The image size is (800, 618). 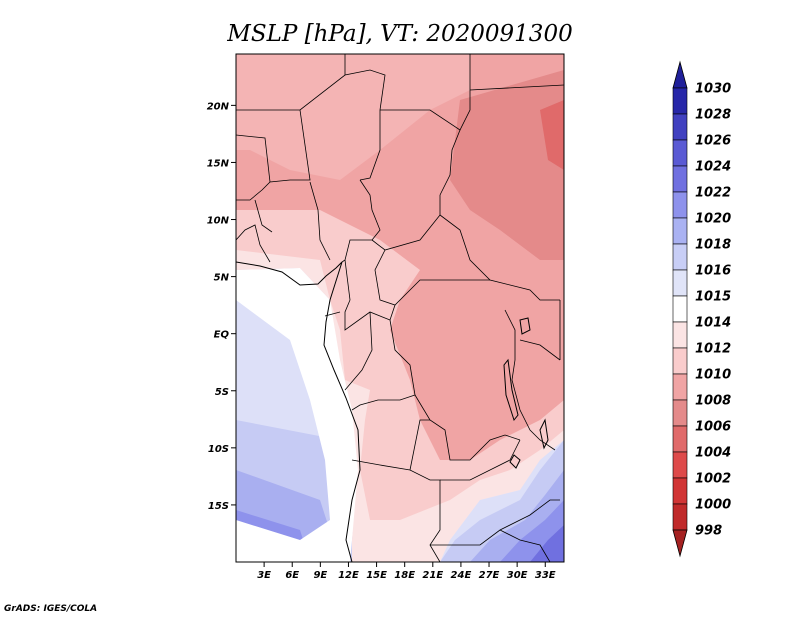 I want to click on lake-victoria-area, so click(x=525, y=326).